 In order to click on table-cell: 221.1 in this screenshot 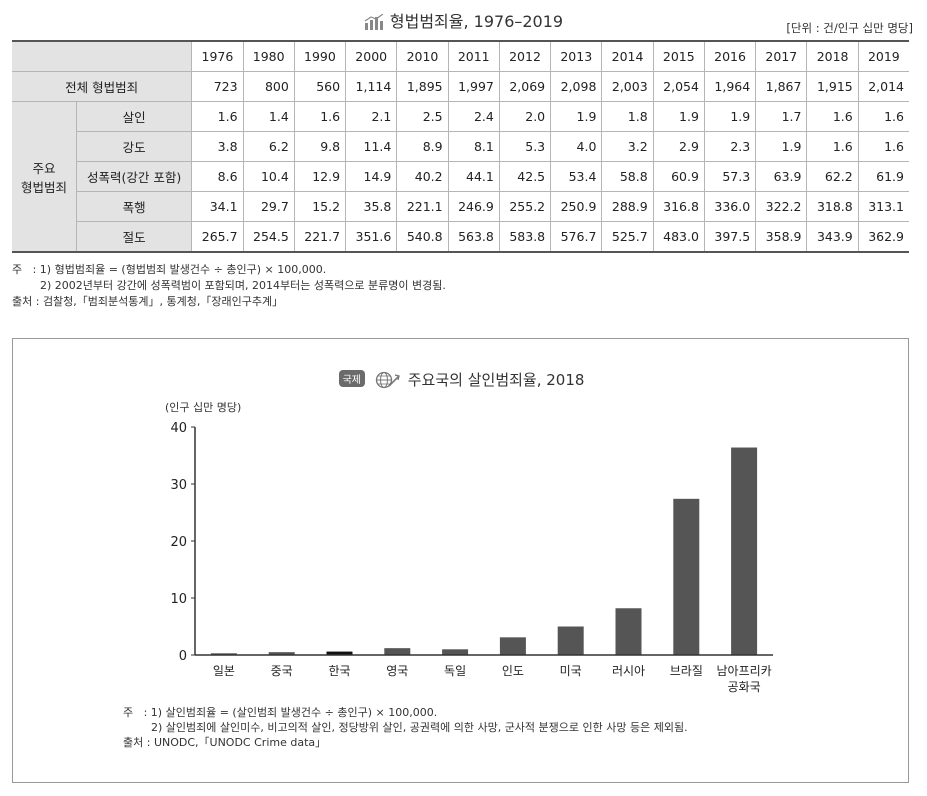, I will do `click(422, 206)`.